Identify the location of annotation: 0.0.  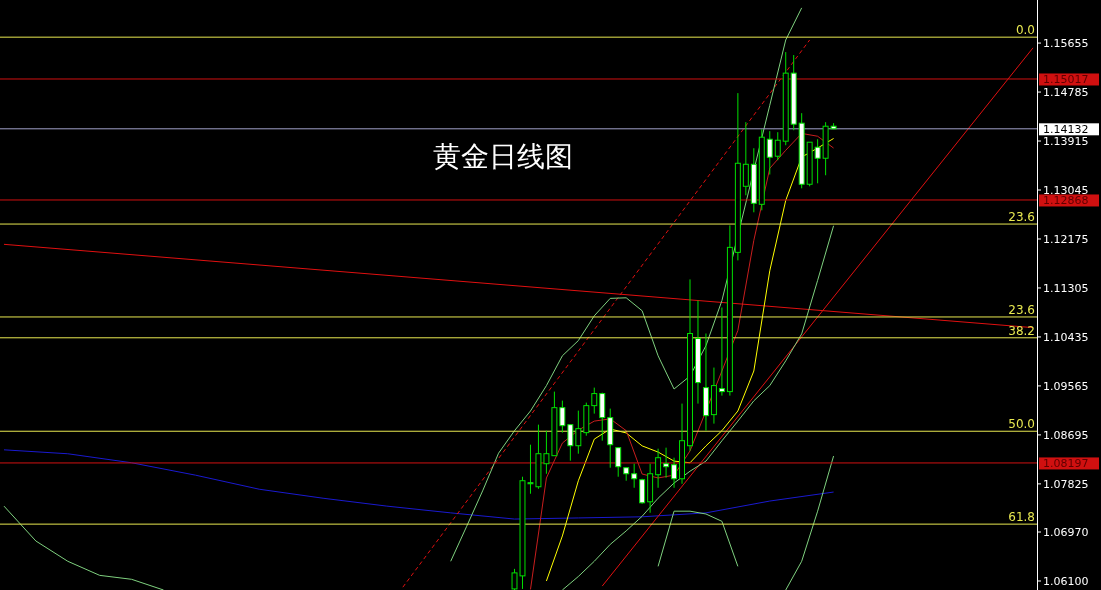
(1025, 30).